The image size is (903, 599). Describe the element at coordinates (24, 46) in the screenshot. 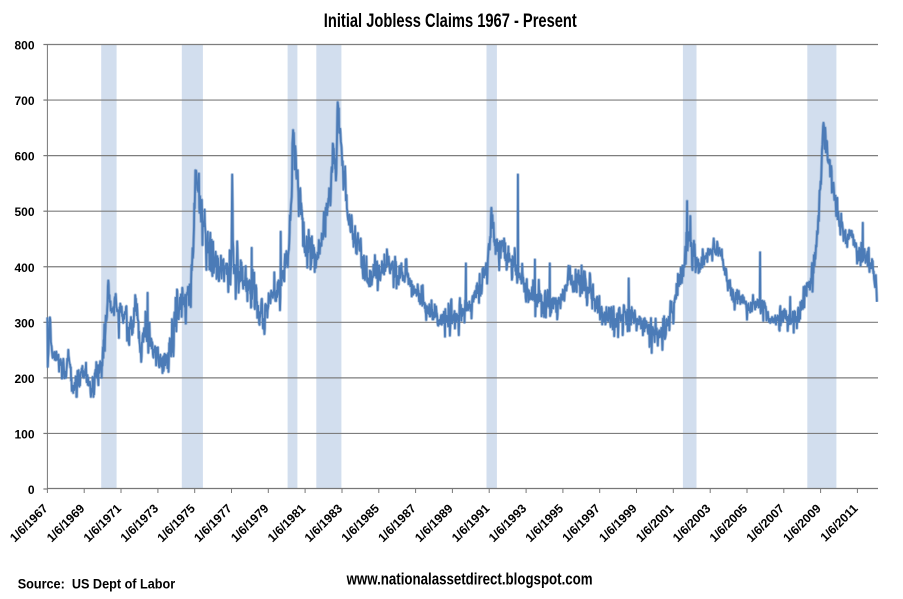

I see `svg-text: 800` at that location.